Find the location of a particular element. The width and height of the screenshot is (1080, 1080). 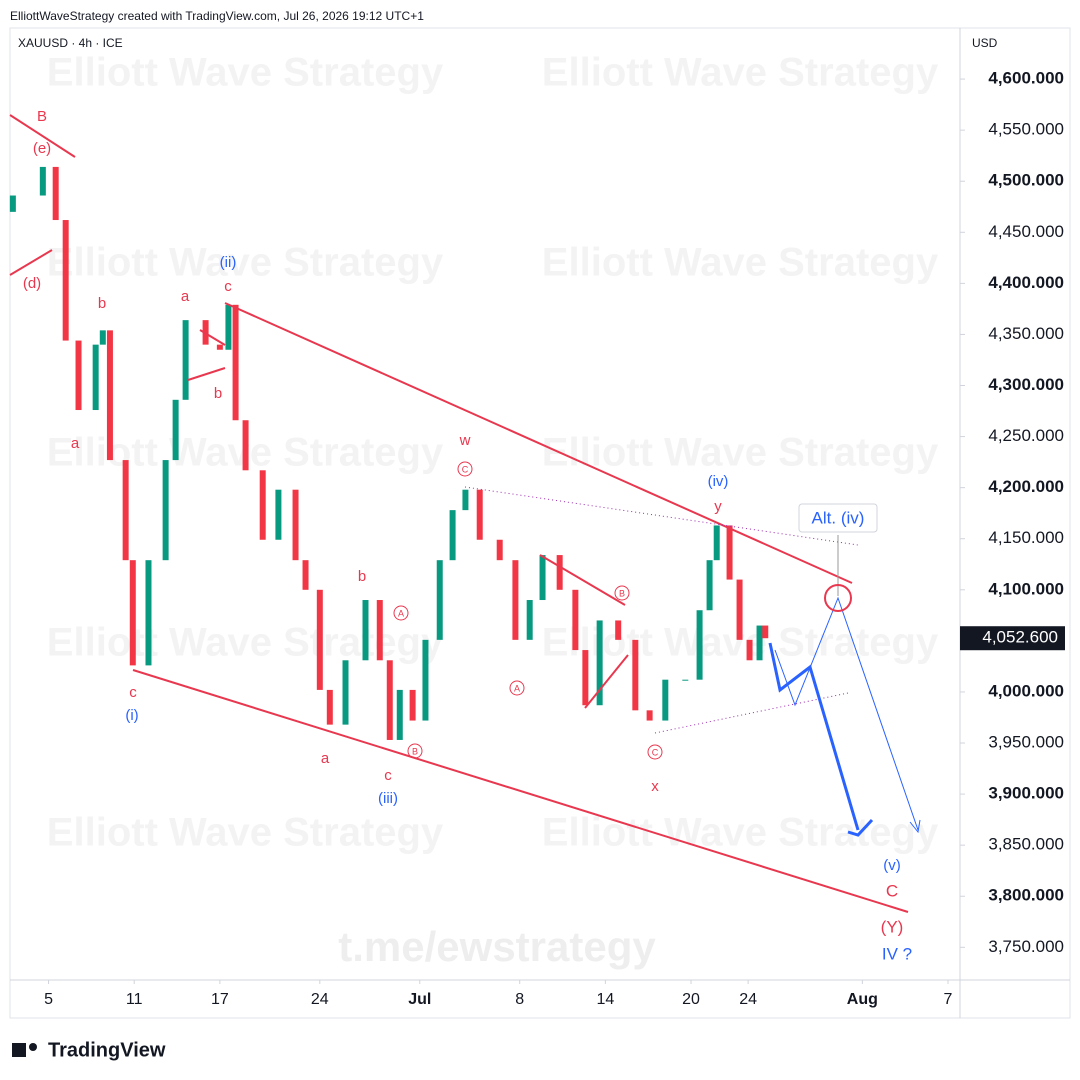

wave-label: B is located at coordinates (42, 116).